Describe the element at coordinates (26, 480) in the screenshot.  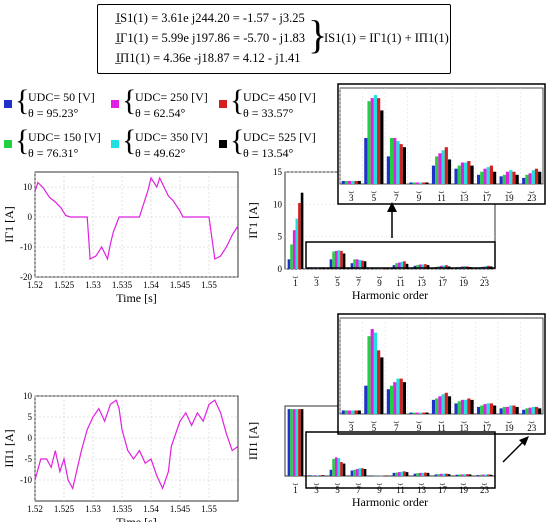
I see `y-tick-label: -10` at that location.